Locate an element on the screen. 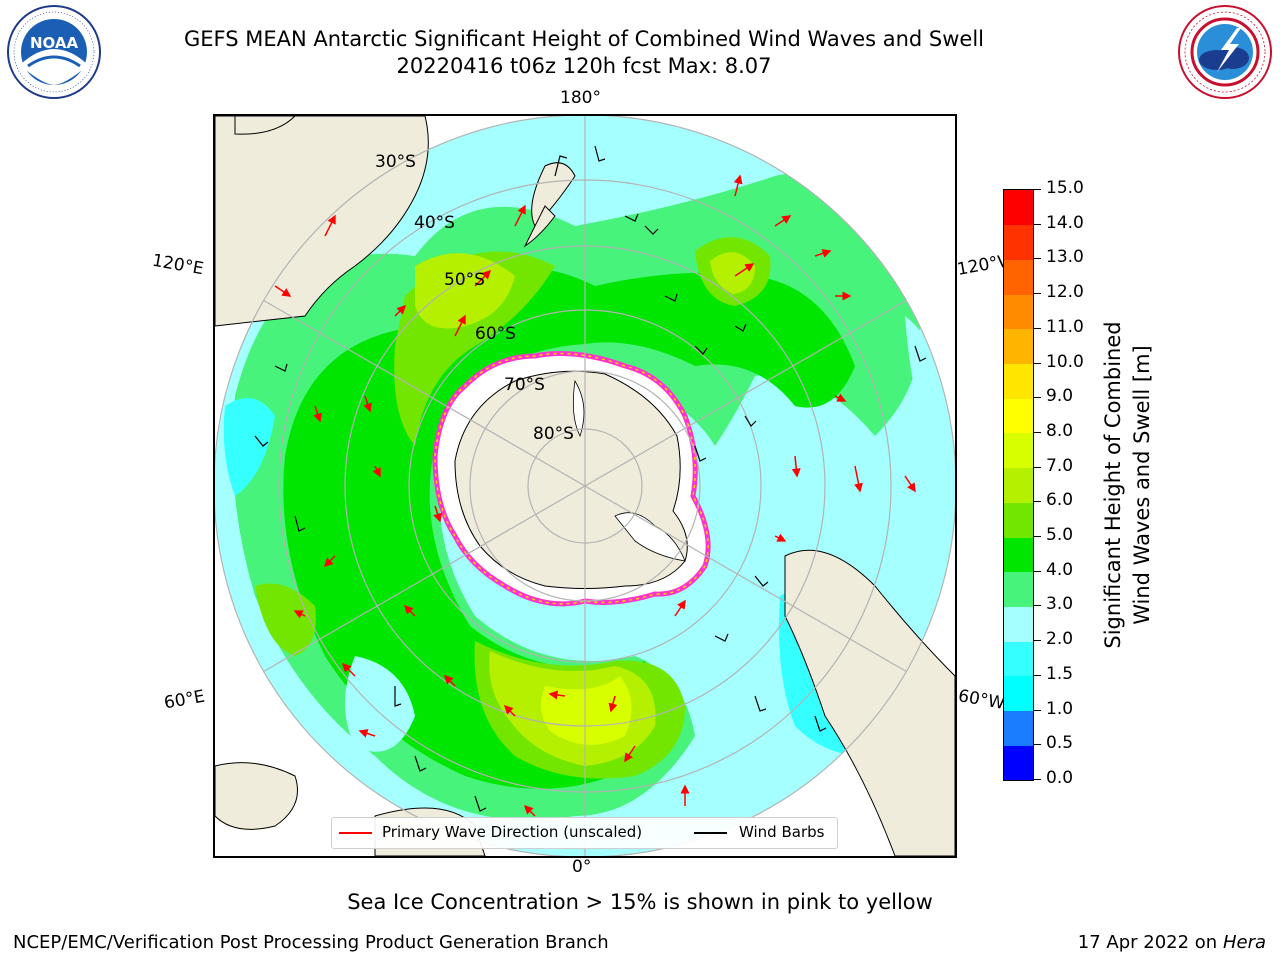  colorbar-tick-label: 12.0 is located at coordinates (1065, 292).